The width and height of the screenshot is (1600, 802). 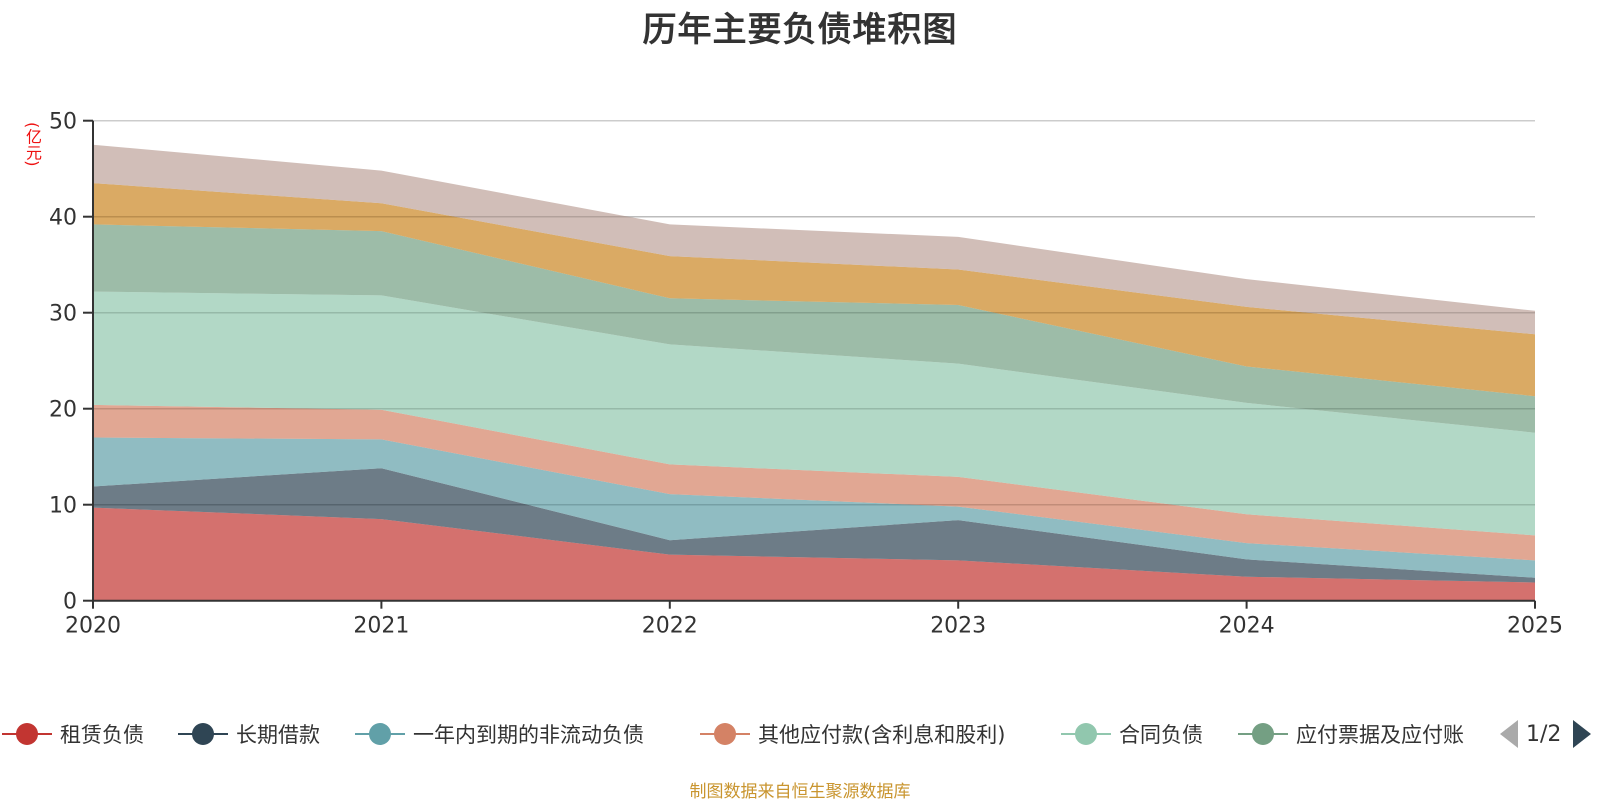 I want to click on x-tick-label: 2021, so click(x=381, y=626).